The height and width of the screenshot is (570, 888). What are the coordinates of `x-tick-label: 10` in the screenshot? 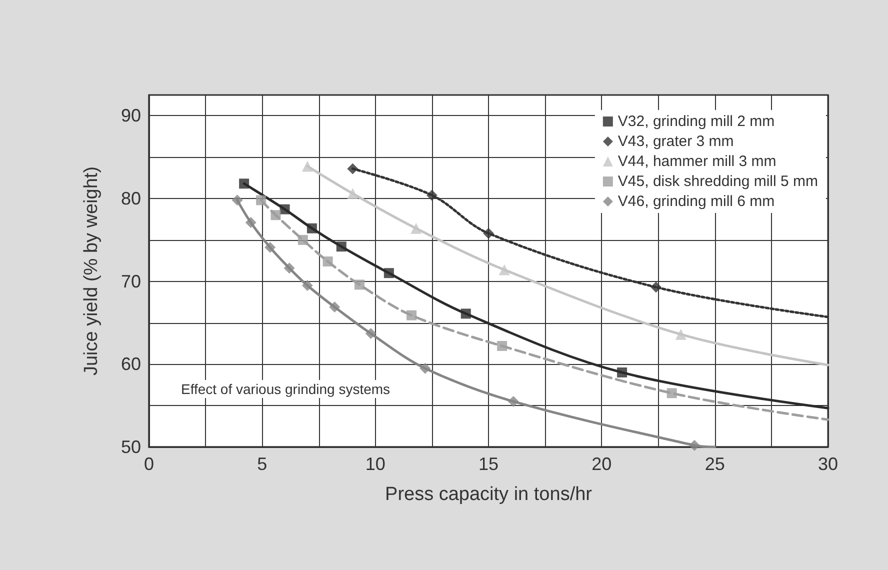 It's located at (375, 464).